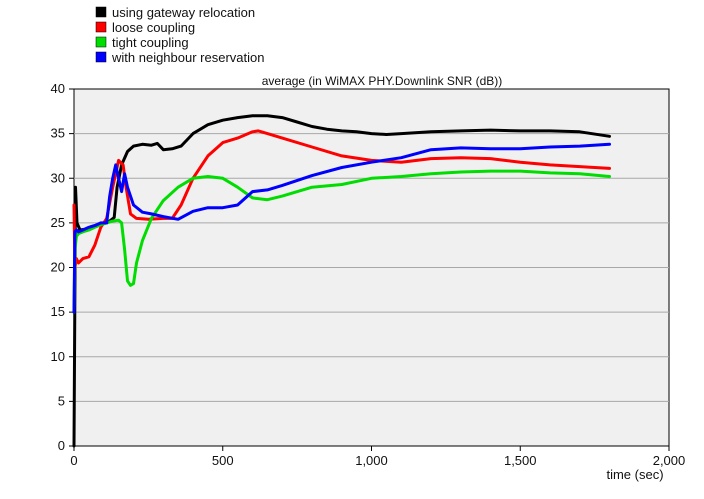  What do you see at coordinates (61, 445) in the screenshot?
I see `y-tick-label: 0` at bounding box center [61, 445].